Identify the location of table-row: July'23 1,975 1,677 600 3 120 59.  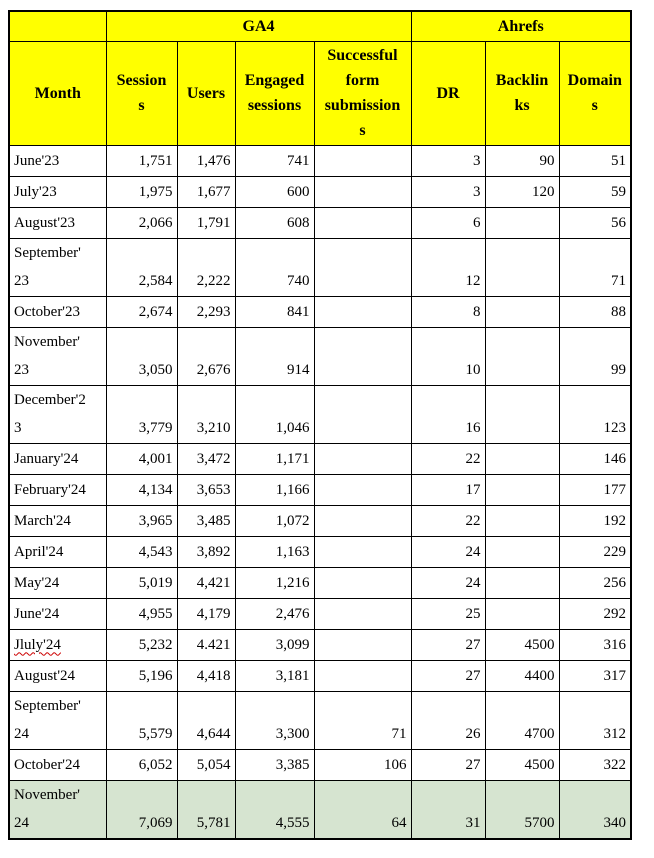
(320, 191).